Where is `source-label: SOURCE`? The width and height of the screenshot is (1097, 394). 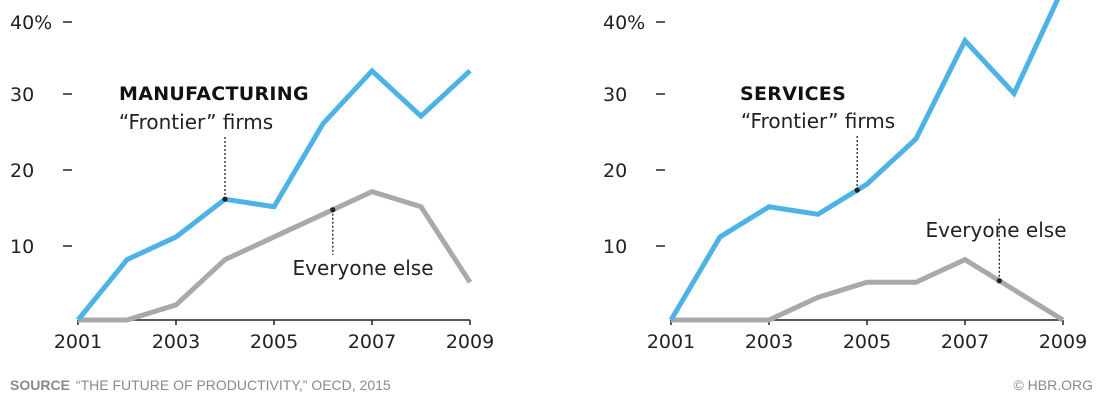 source-label: SOURCE is located at coordinates (40, 385).